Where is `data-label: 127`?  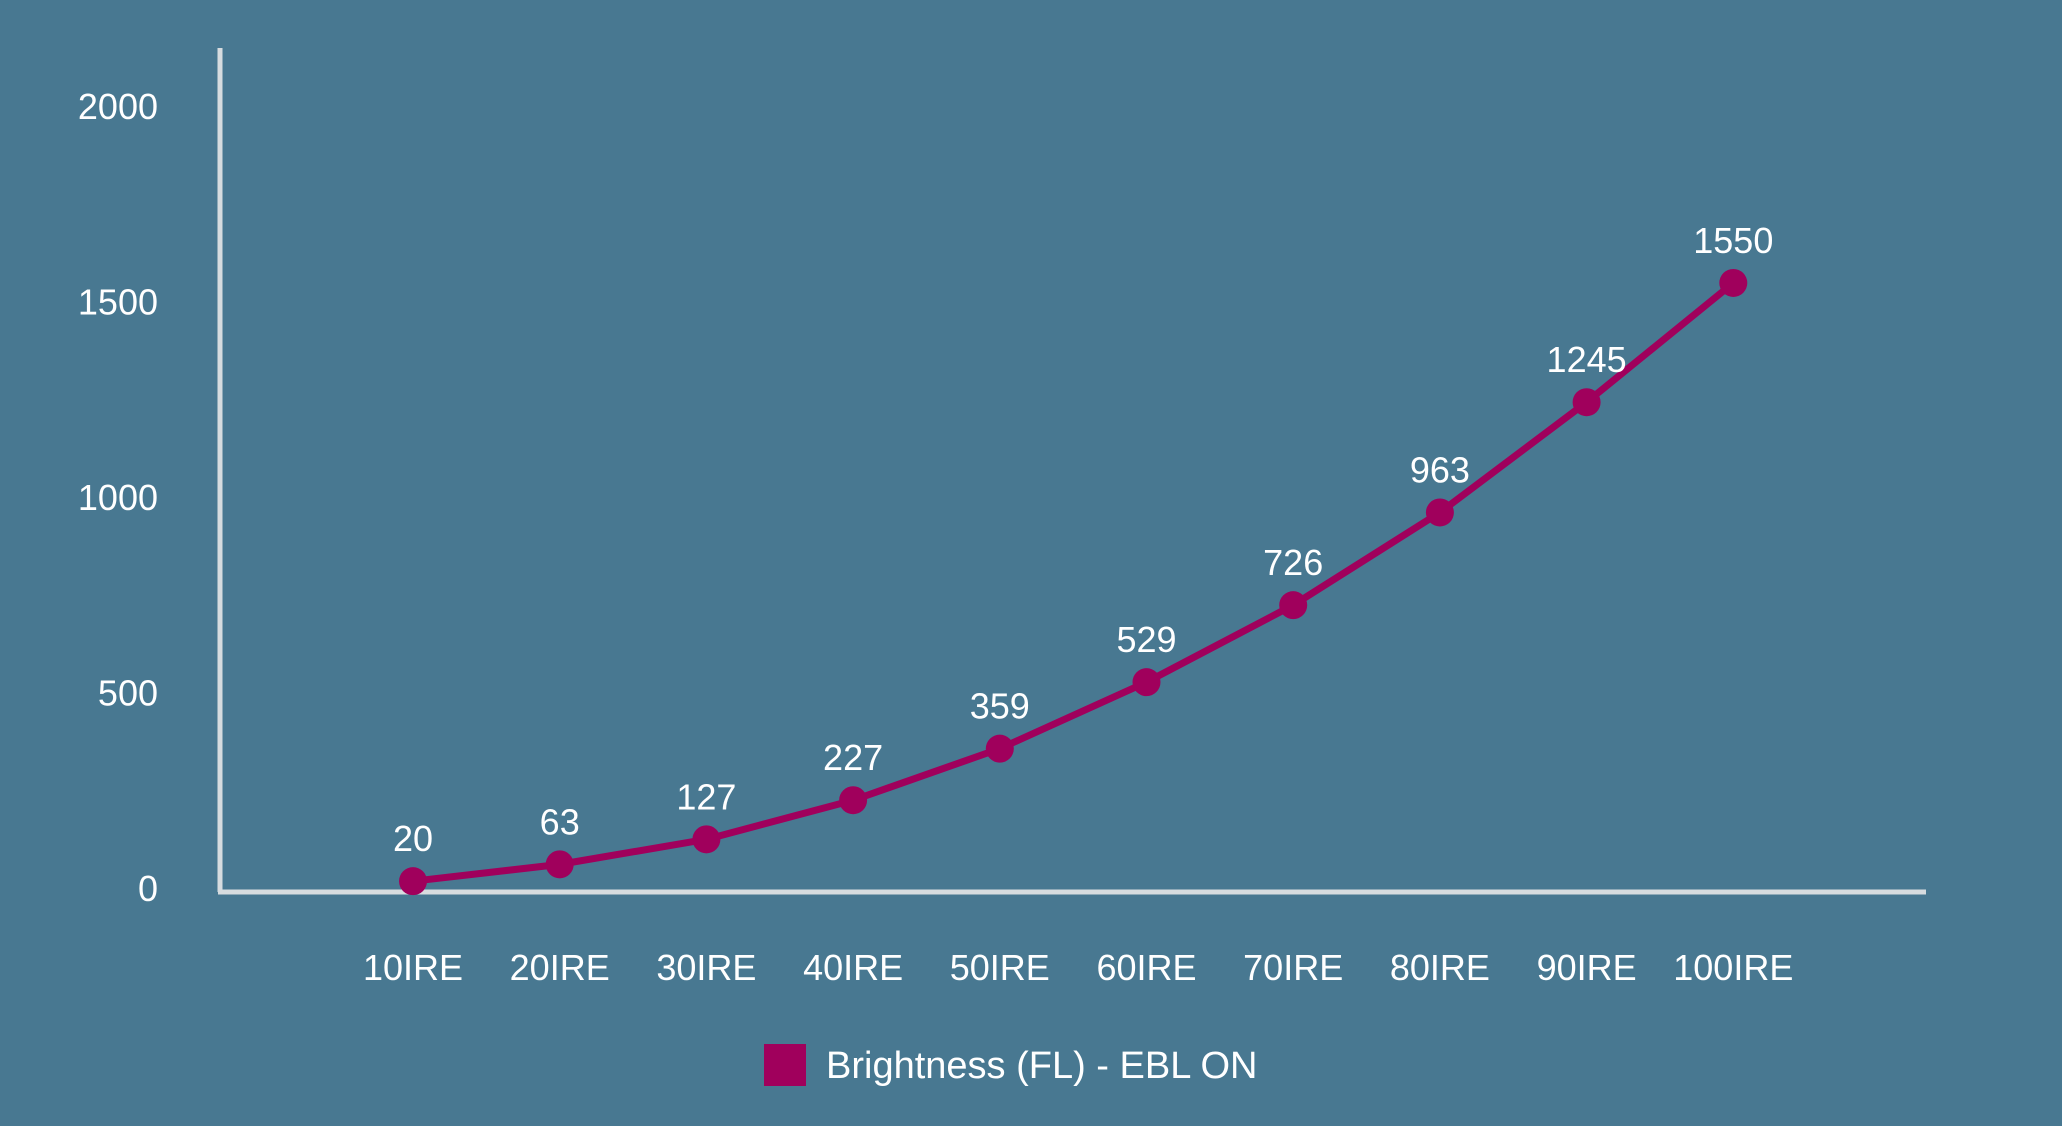 data-label: 127 is located at coordinates (706, 796).